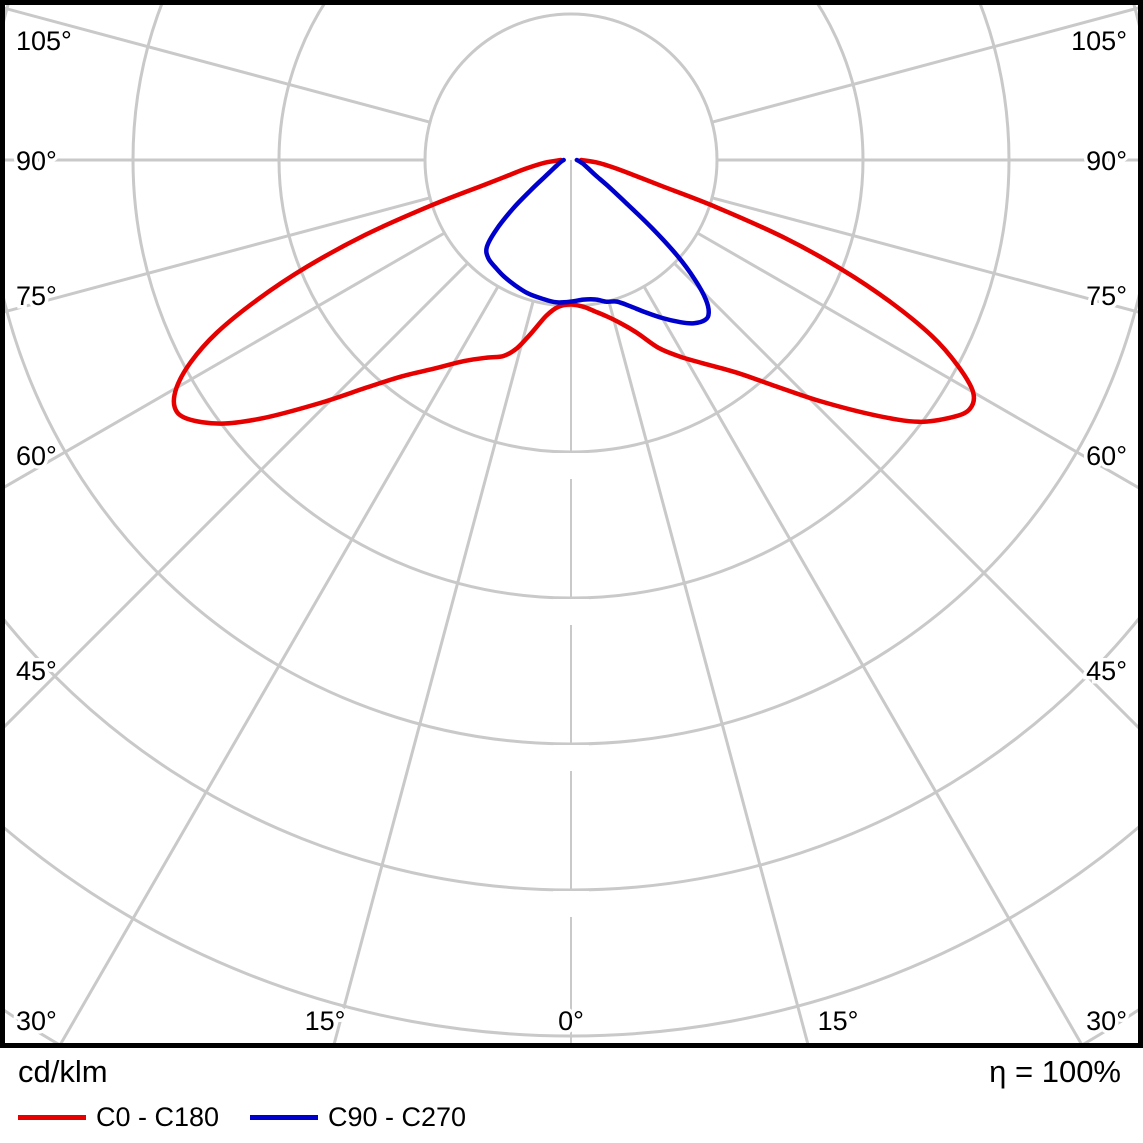  I want to click on legend-line-sample-c90-c270, so click(284, 1117).